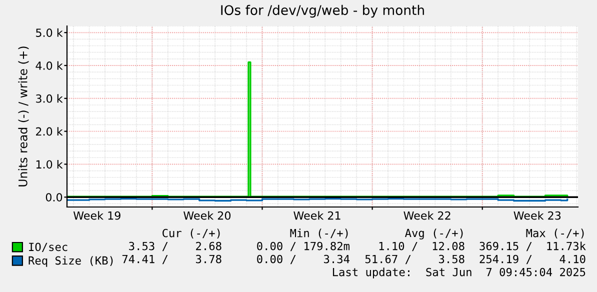  Describe the element at coordinates (303, 247) in the screenshot. I see `text: 0.00 / 179.82m` at that location.